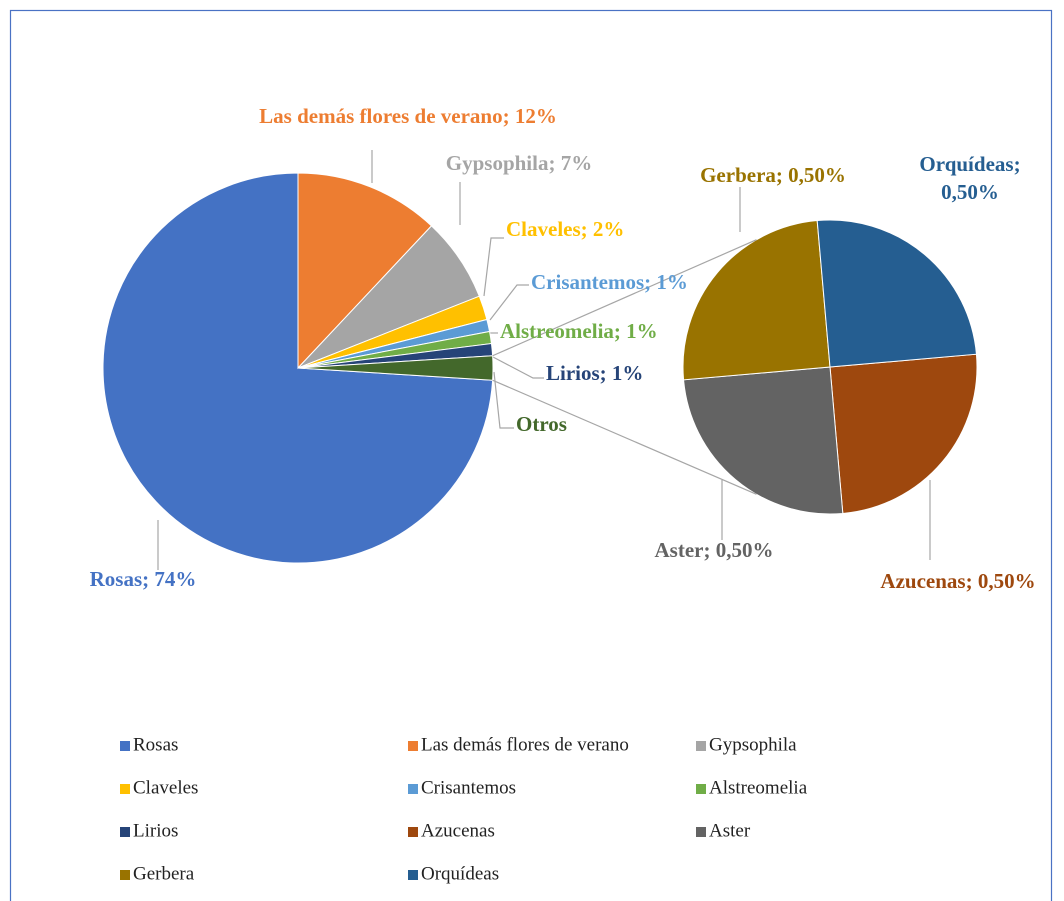  What do you see at coordinates (969, 164) in the screenshot?
I see `data-label-line: Orquídeas;` at bounding box center [969, 164].